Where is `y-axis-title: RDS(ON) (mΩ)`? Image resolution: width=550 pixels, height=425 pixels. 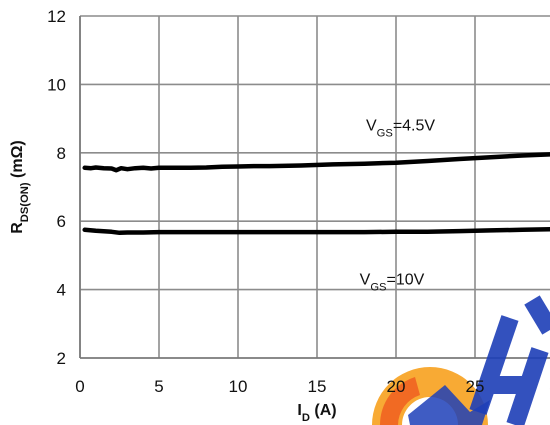 y-axis-title: RDS(ON) (mΩ) is located at coordinates (20, 187).